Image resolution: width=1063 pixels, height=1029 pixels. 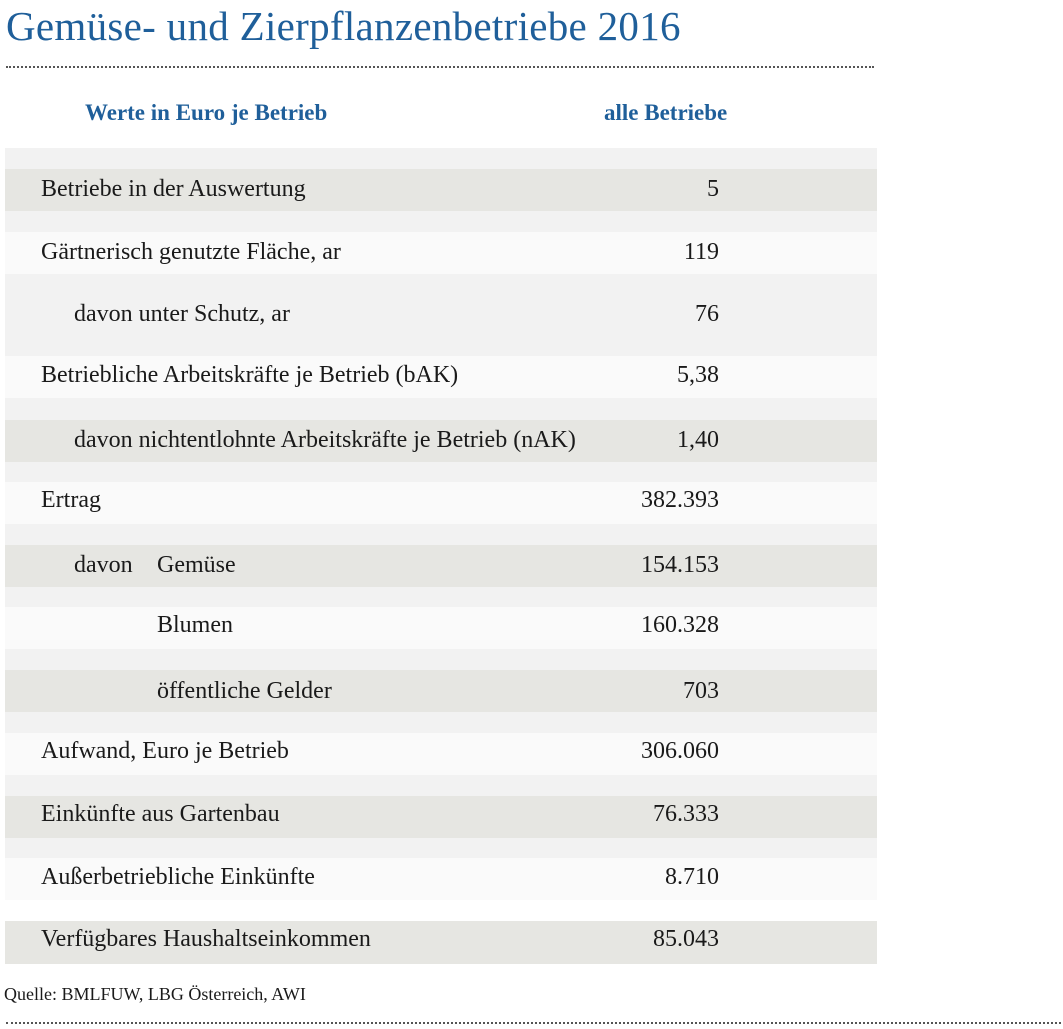 What do you see at coordinates (195, 625) in the screenshot?
I see `row-label: Blumen` at bounding box center [195, 625].